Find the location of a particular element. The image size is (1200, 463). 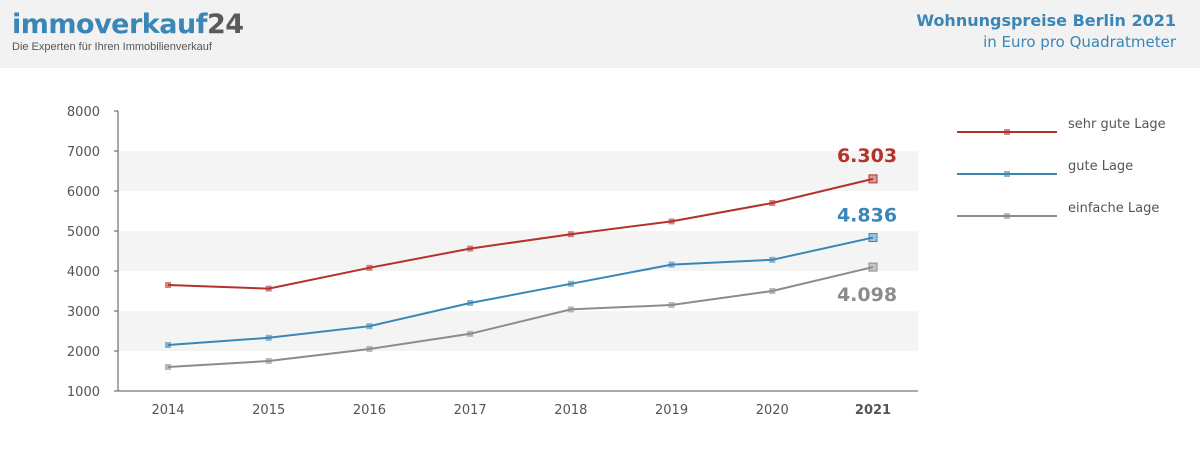

logo: immoverkauf24 is located at coordinates (128, 25).